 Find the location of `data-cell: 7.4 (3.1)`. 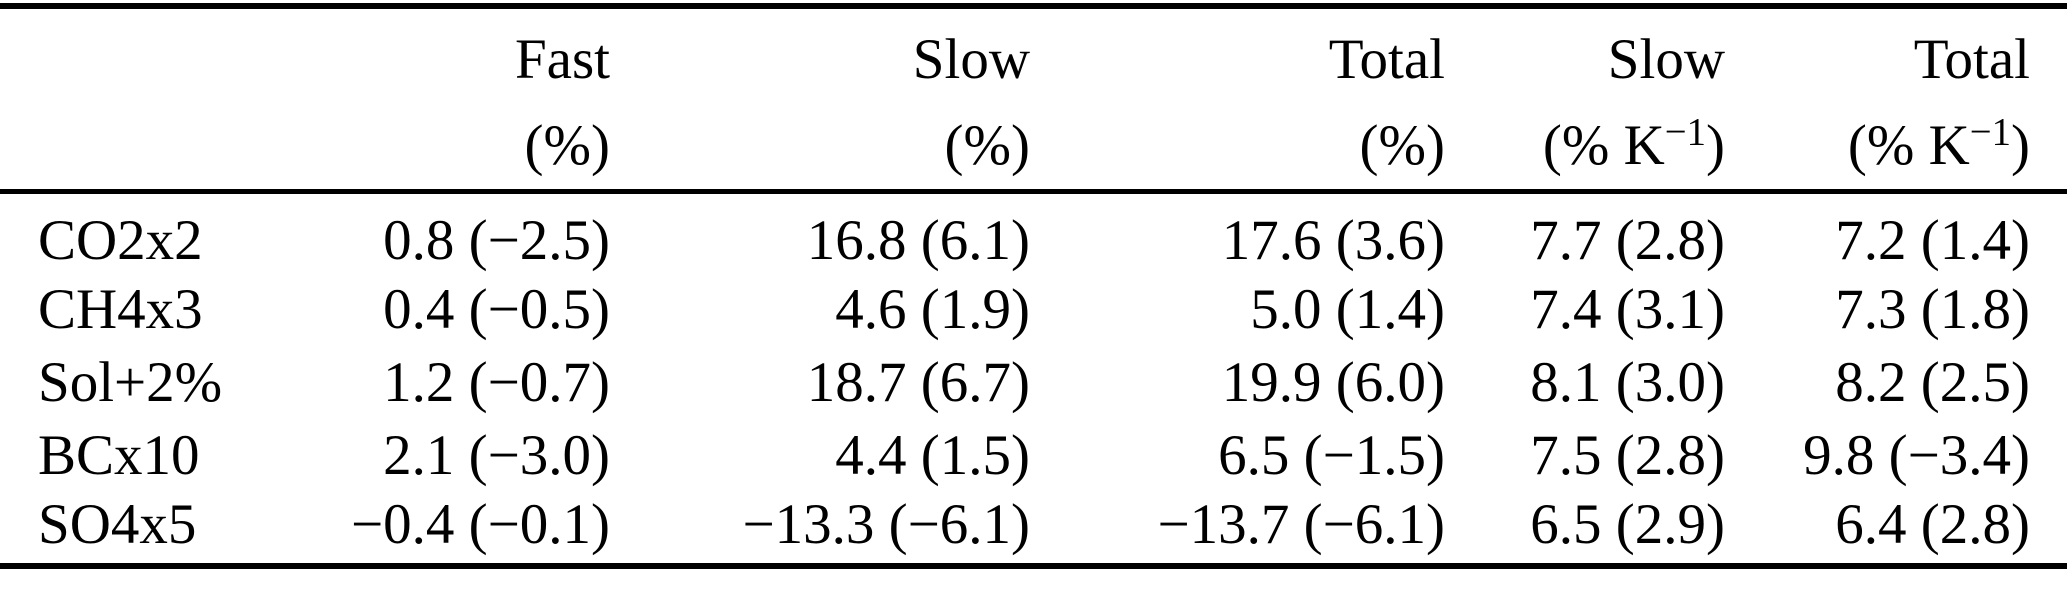

data-cell: 7.4 (3.1) is located at coordinates (1627, 309).